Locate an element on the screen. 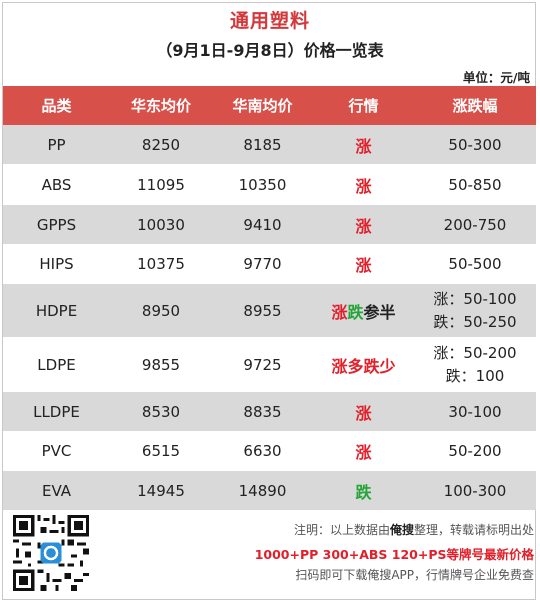 The width and height of the screenshot is (540, 604). footer-scan-hint: 扫码即可下载俺搜APP，行情牌号企业免费查 is located at coordinates (414, 575).